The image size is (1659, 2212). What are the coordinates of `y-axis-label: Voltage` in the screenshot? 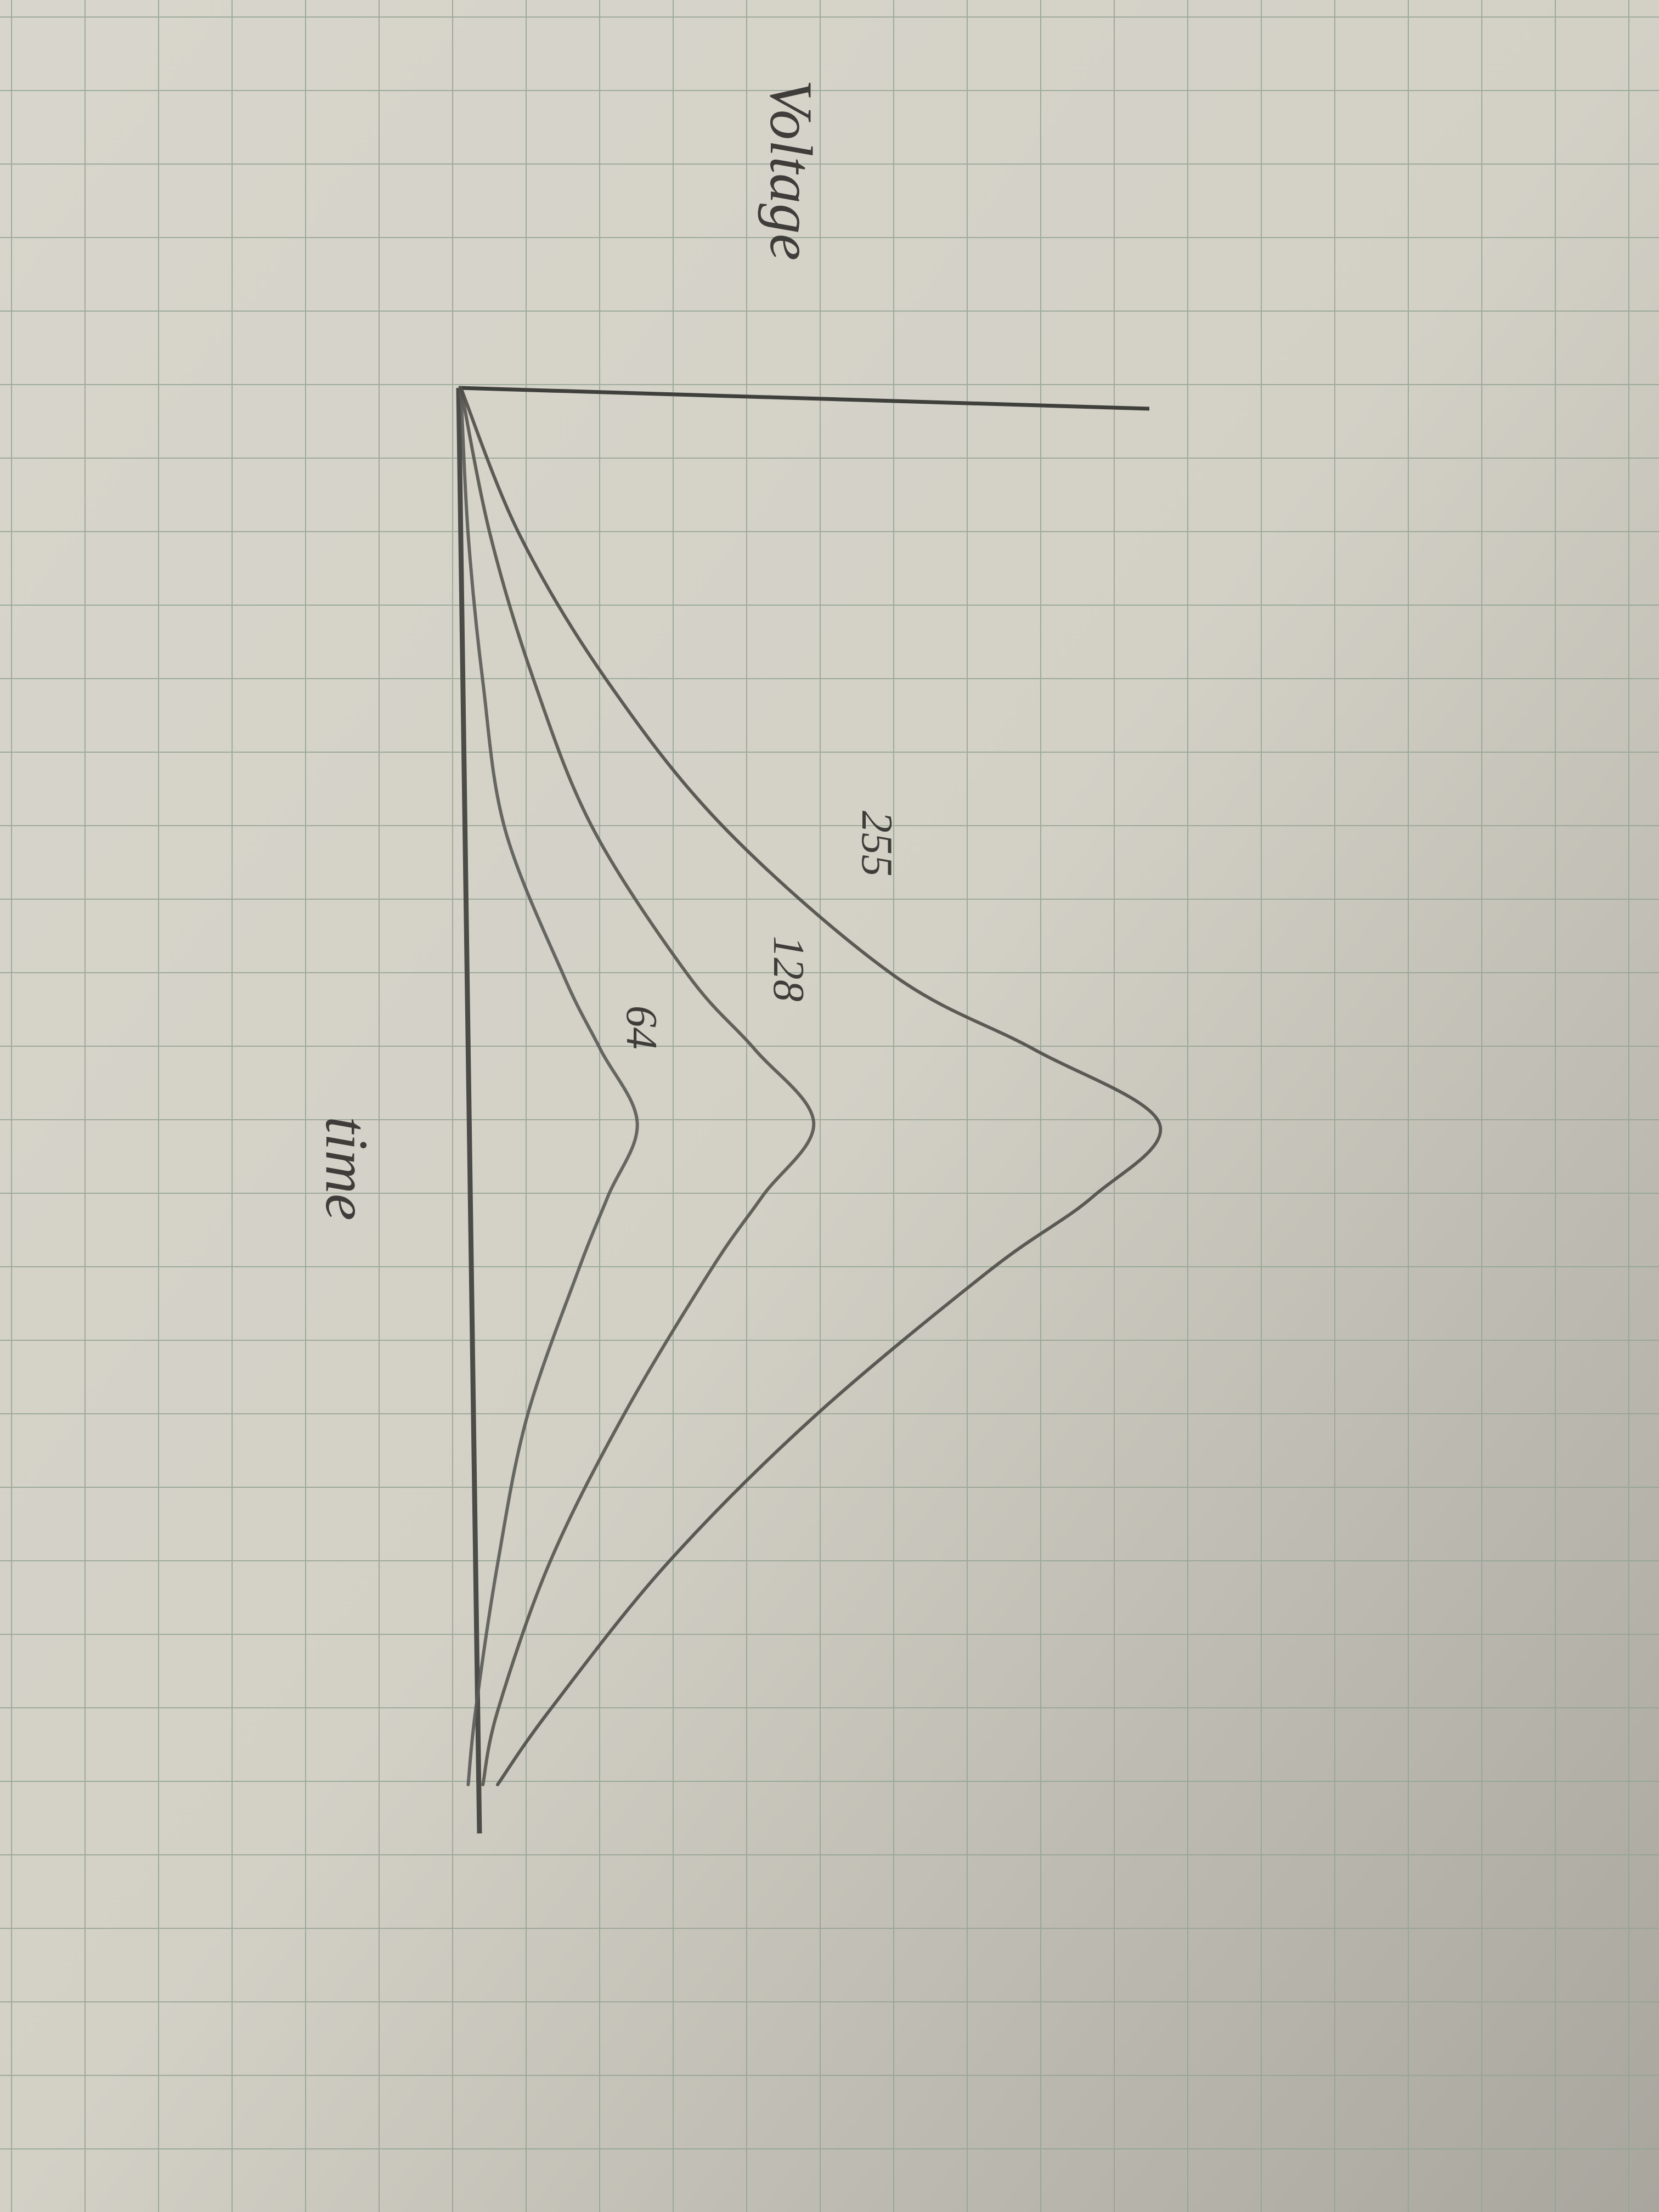 It's located at (792, 170).